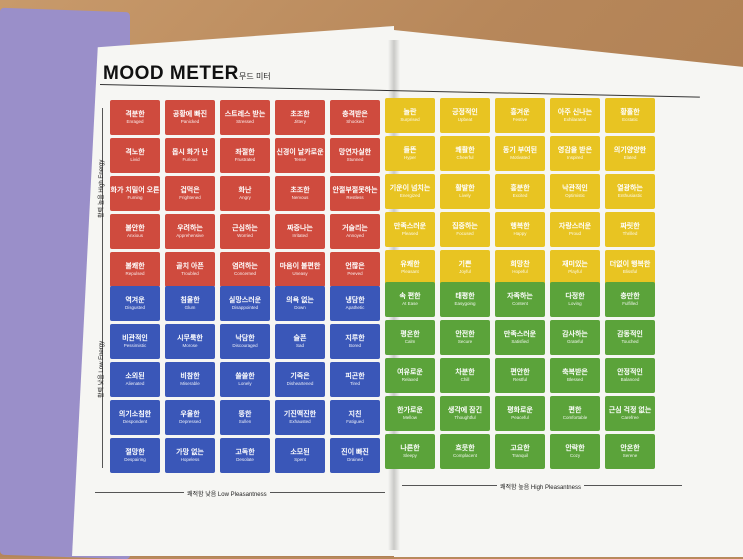 This screenshot has width=743, height=559. I want to click on mood-label-korean: 흥분한, so click(520, 188).